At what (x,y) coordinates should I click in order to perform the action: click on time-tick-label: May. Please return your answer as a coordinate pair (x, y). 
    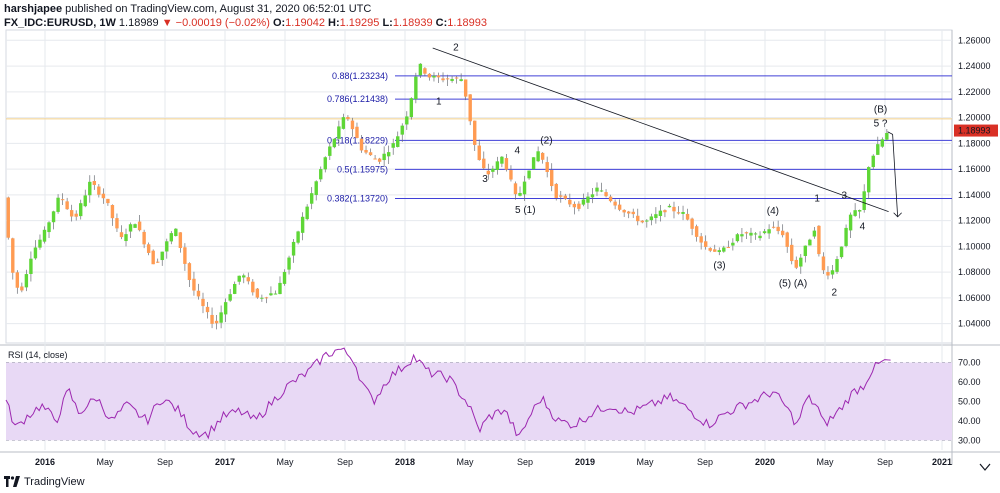
    Looking at the image, I should click on (465, 462).